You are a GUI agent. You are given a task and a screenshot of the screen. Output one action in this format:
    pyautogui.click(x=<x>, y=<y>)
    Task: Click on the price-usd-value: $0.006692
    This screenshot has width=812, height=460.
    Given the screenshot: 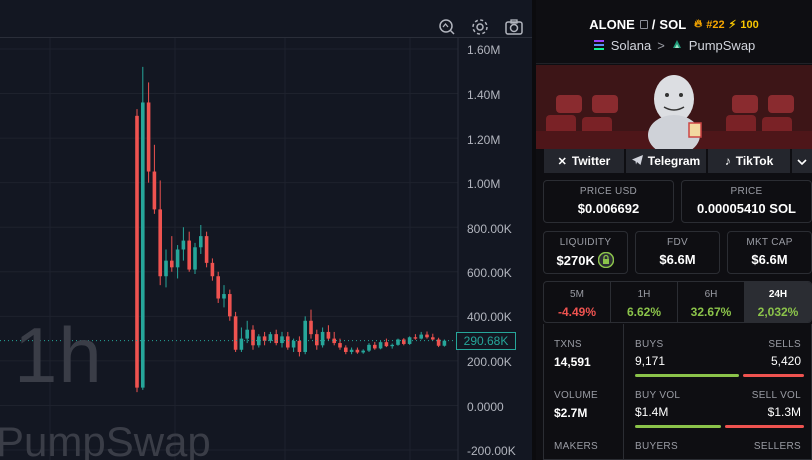 What is the action you would take?
    pyautogui.click(x=608, y=208)
    